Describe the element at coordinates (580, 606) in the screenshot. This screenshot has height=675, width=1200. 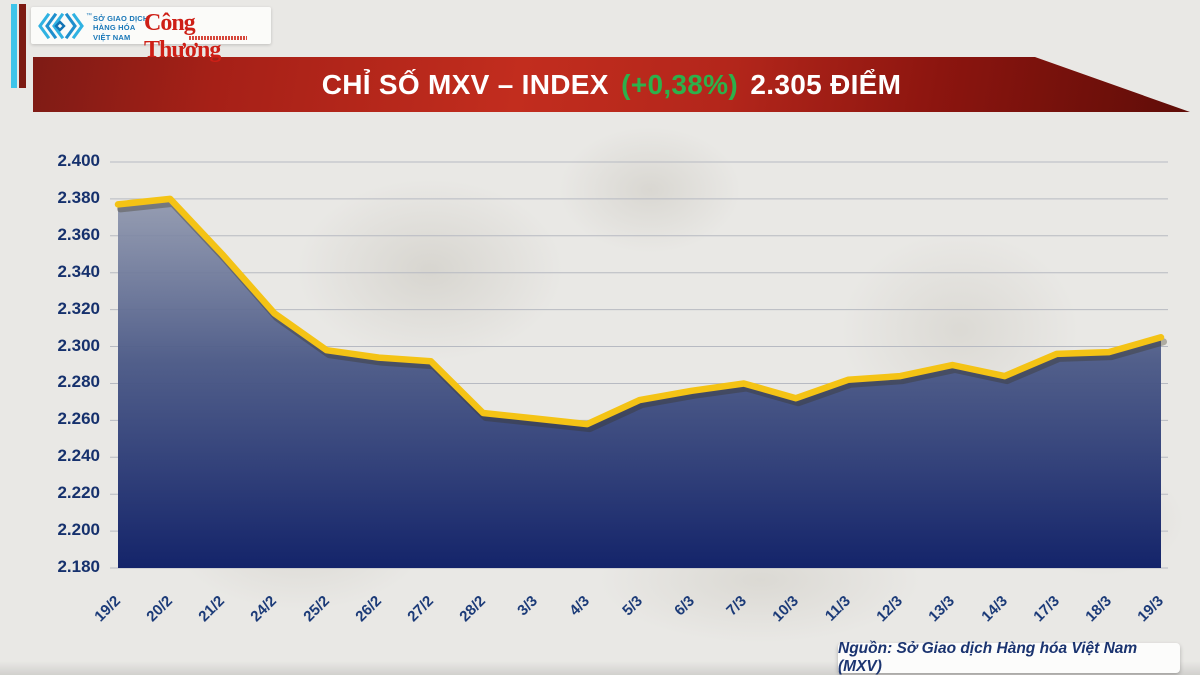
I see `x-tick-label: 4/3` at that location.